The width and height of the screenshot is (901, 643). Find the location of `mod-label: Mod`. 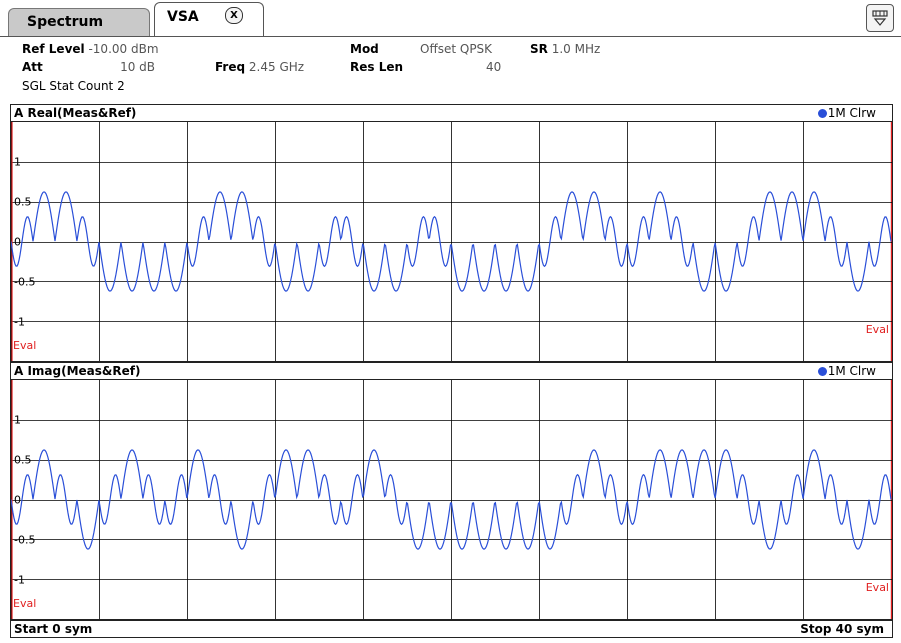

mod-label: Mod is located at coordinates (364, 49).